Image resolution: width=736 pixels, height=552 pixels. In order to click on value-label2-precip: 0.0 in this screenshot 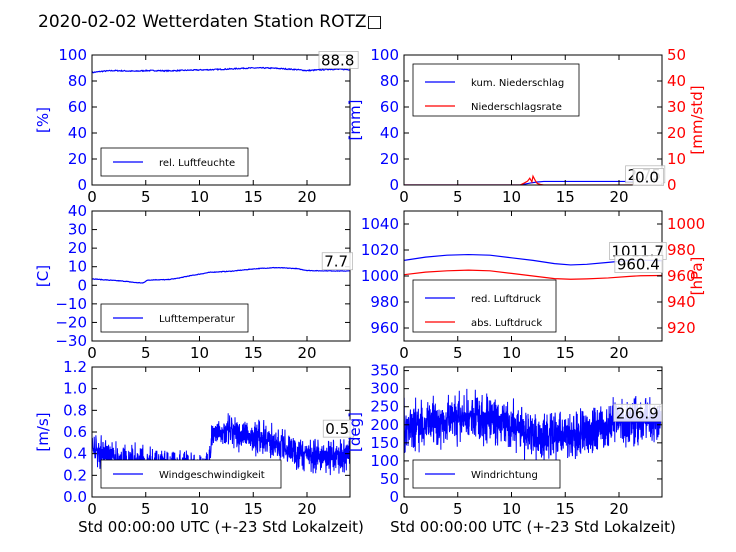, I will do `click(647, 177)`.